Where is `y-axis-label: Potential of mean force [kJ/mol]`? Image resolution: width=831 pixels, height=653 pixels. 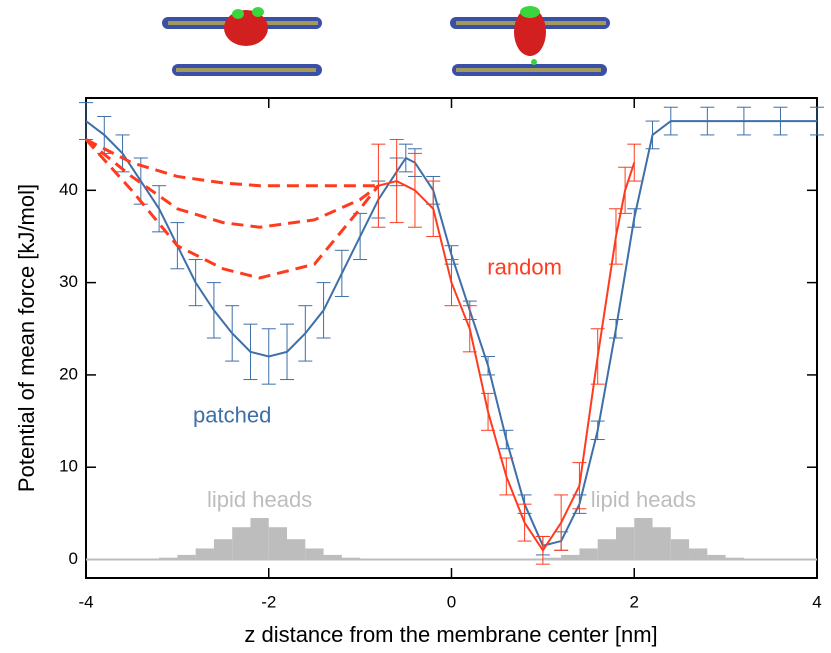
y-axis-label: Potential of mean force [kJ/mol] is located at coordinates (26, 338).